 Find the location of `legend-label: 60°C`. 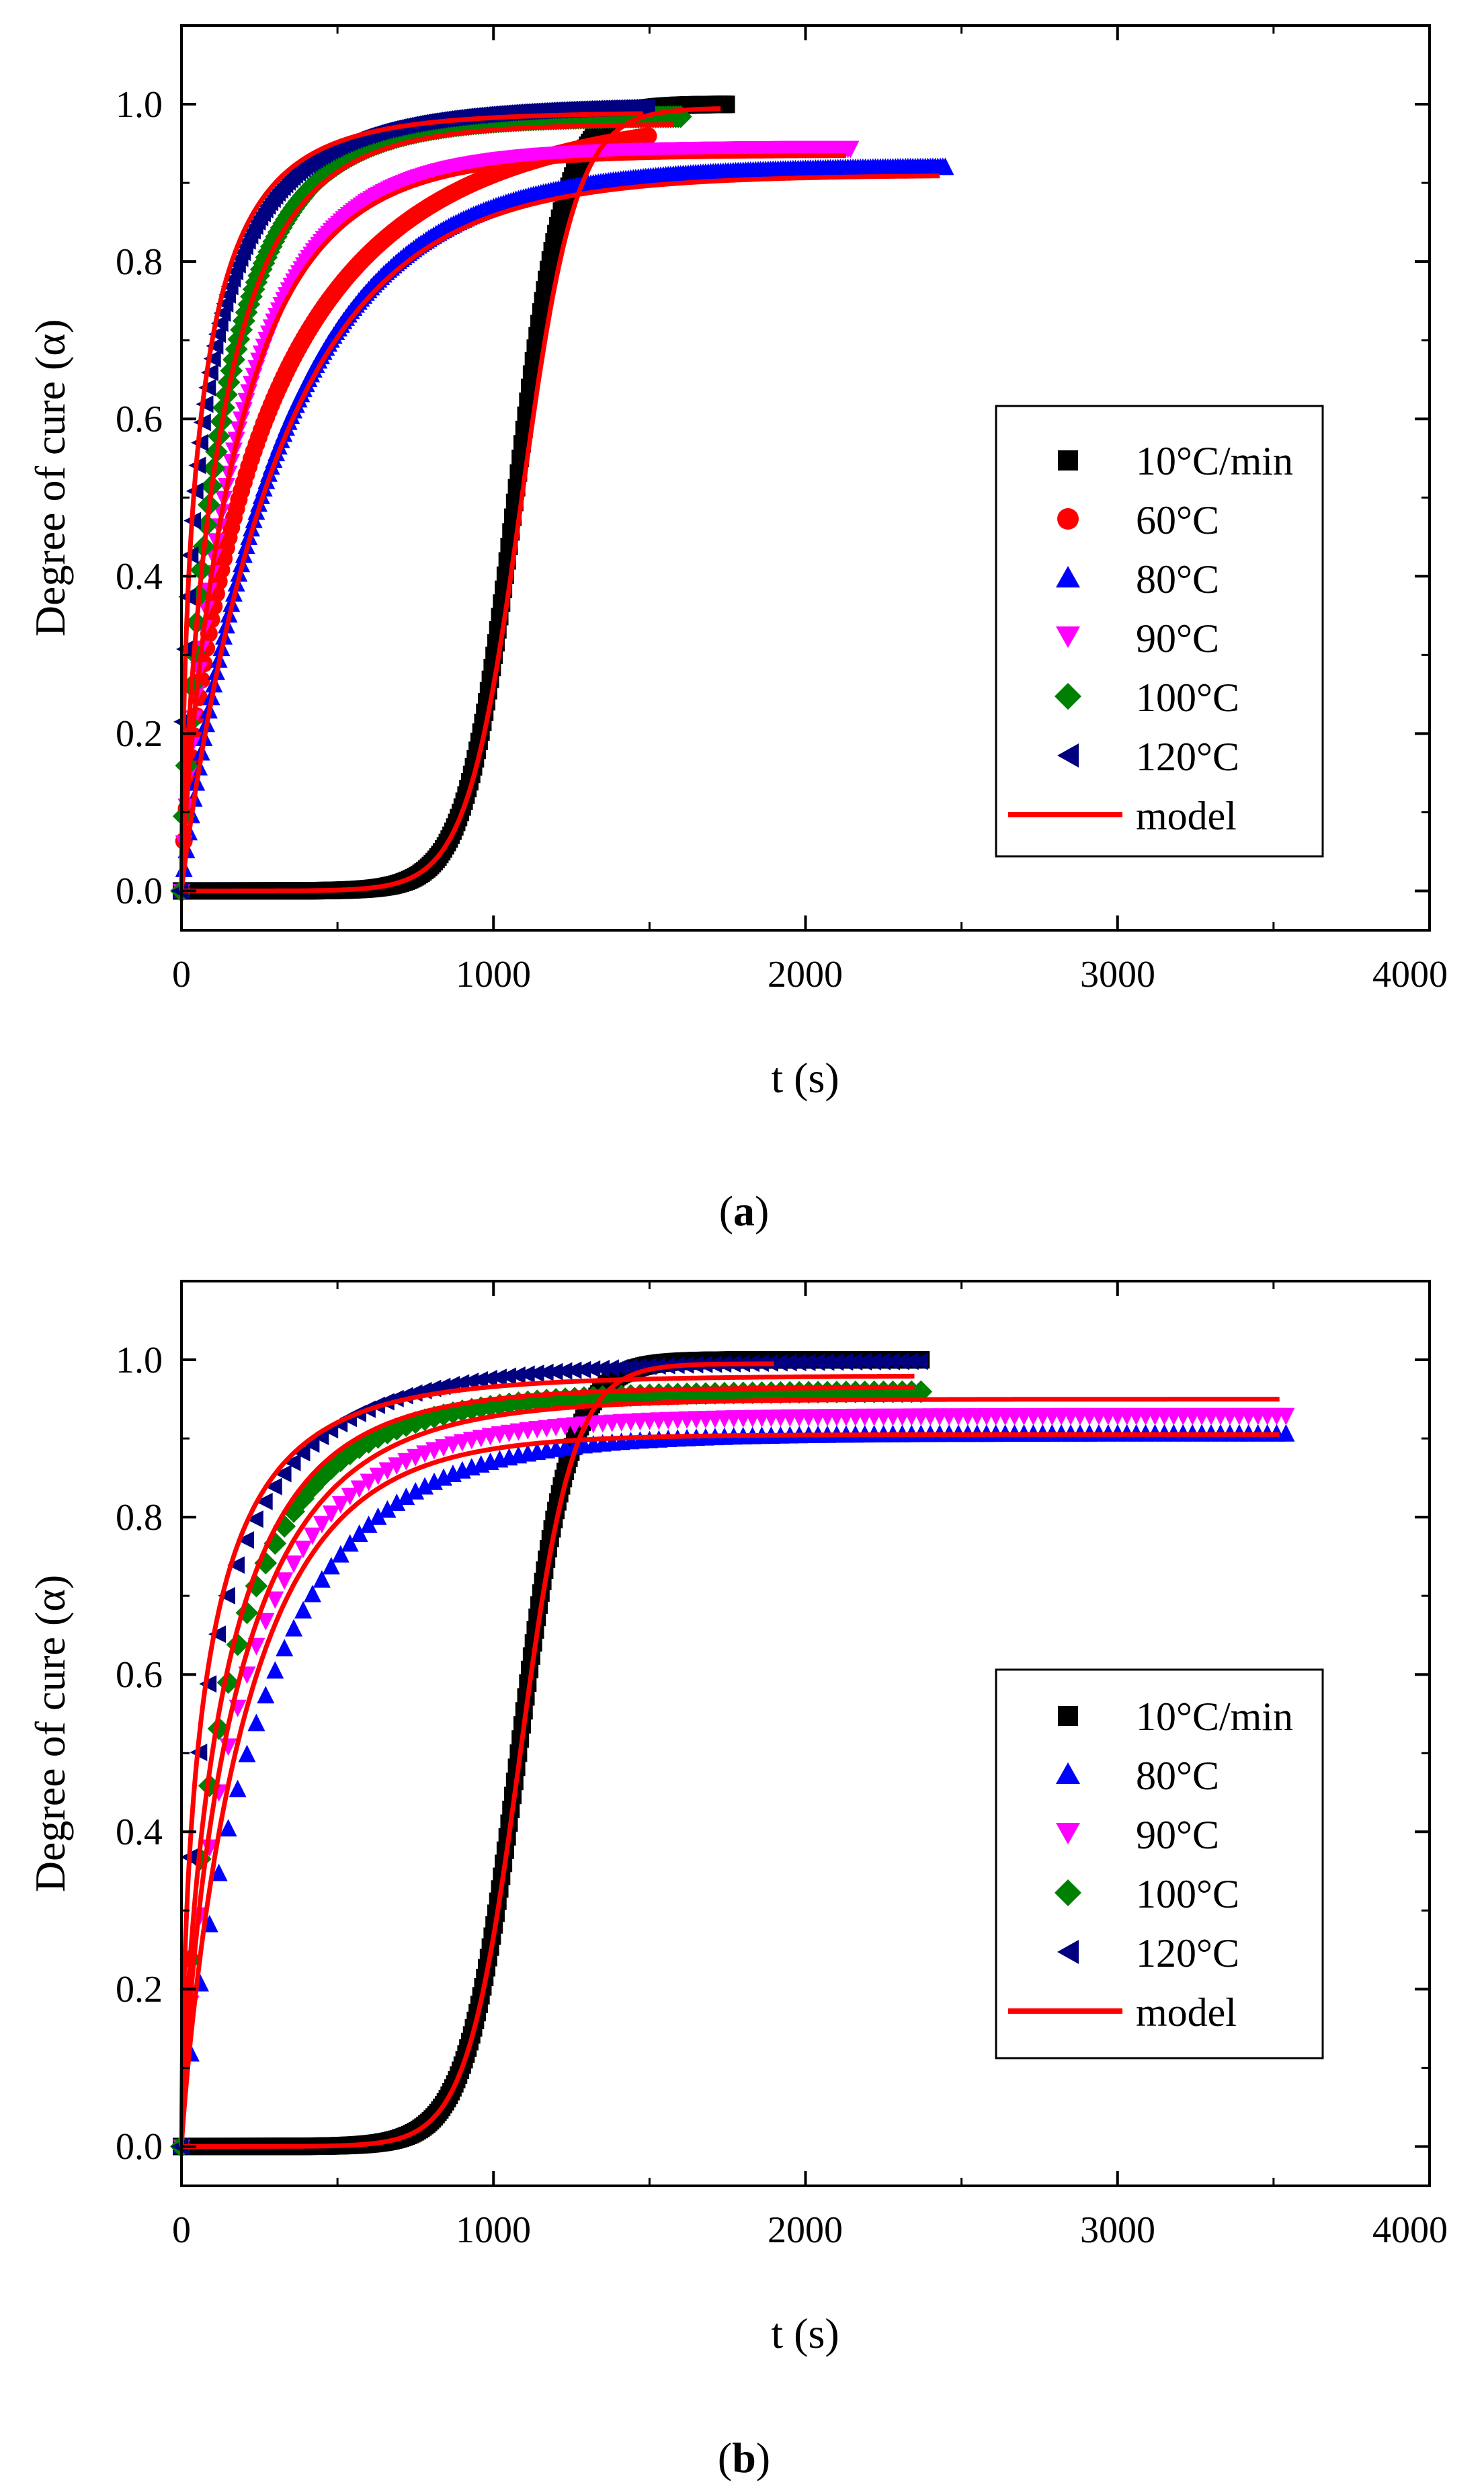

legend-label: 60°C is located at coordinates (1177, 520).